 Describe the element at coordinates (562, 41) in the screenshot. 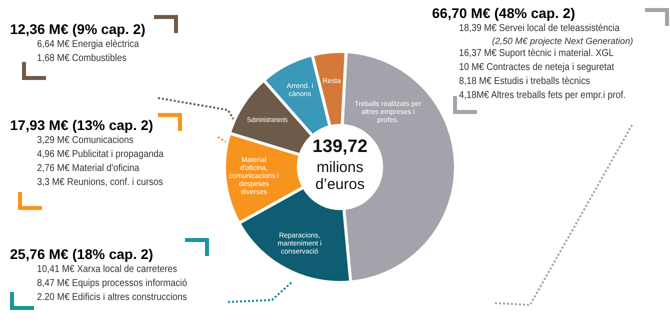

I see `text: (2,50 M€ projecte Next Generation)` at that location.